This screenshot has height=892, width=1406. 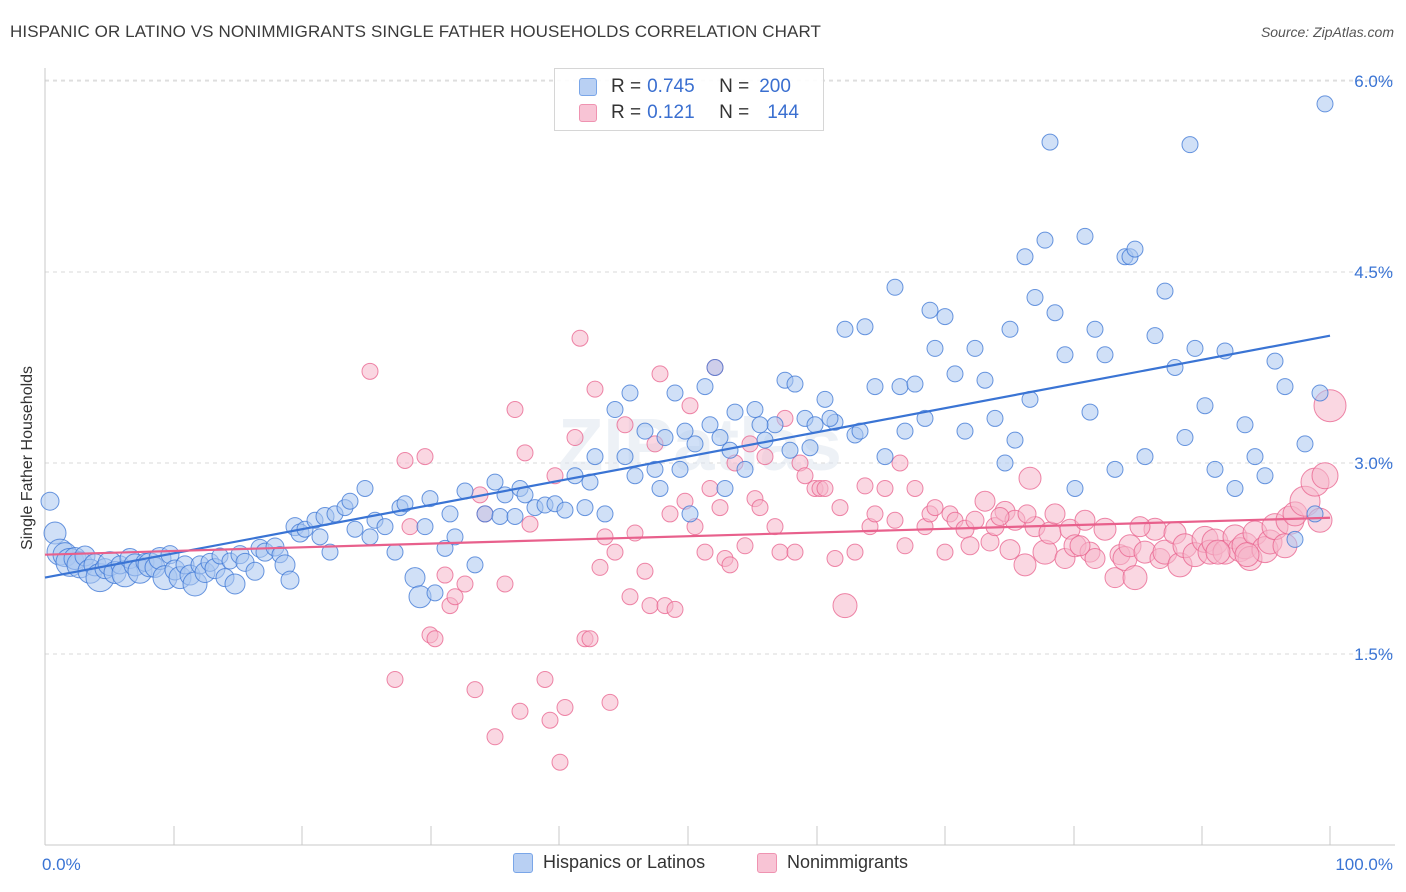 What do you see at coordinates (783, 112) in the screenshot?
I see `legend-n-value: 144` at bounding box center [783, 112].